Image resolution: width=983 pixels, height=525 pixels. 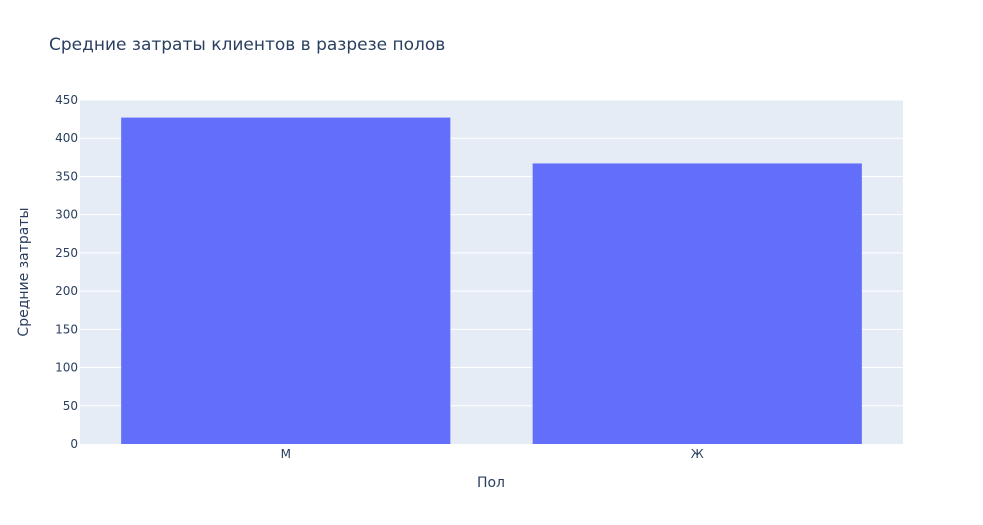 I want to click on x-tick-label: Ж, so click(x=697, y=454).